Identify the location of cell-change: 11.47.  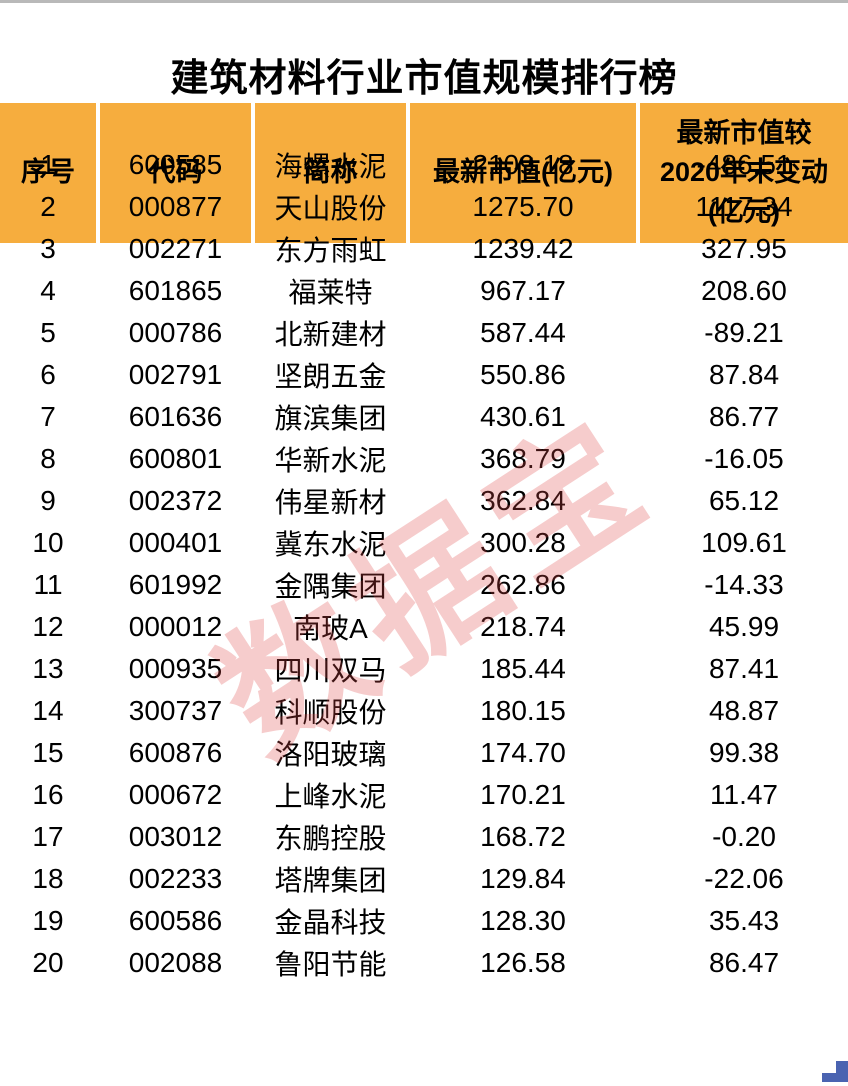
(744, 794).